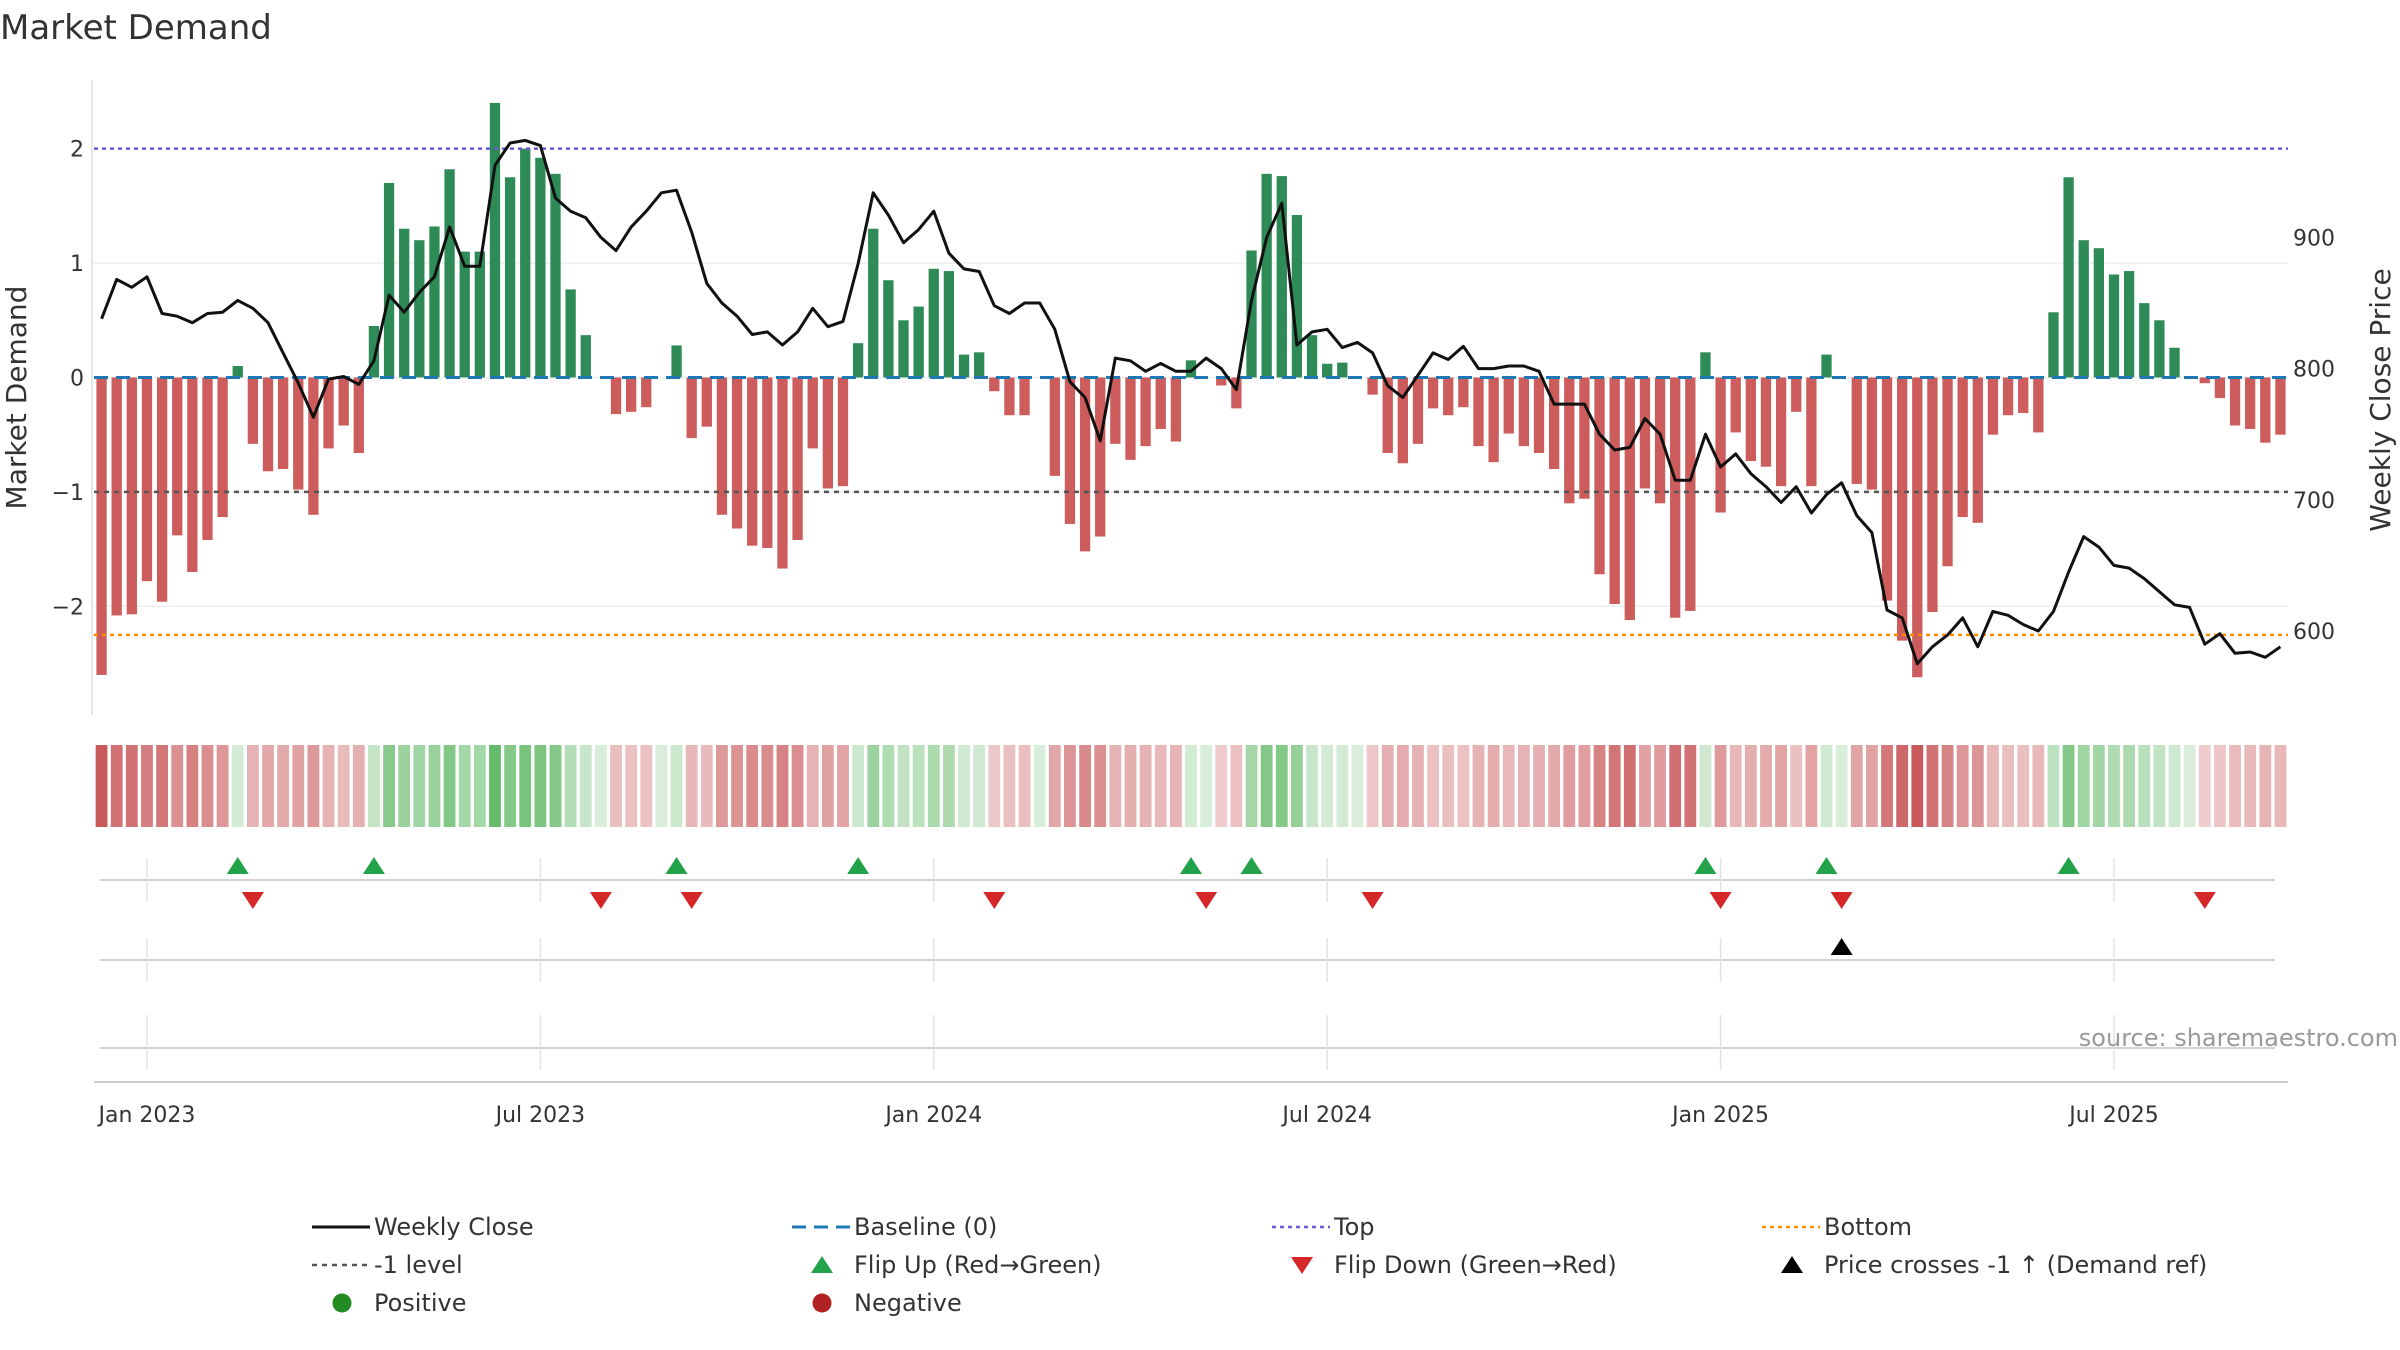 This screenshot has height=1350, width=2400. I want to click on legend-item-minus-one: -1 level, so click(381, 1265).